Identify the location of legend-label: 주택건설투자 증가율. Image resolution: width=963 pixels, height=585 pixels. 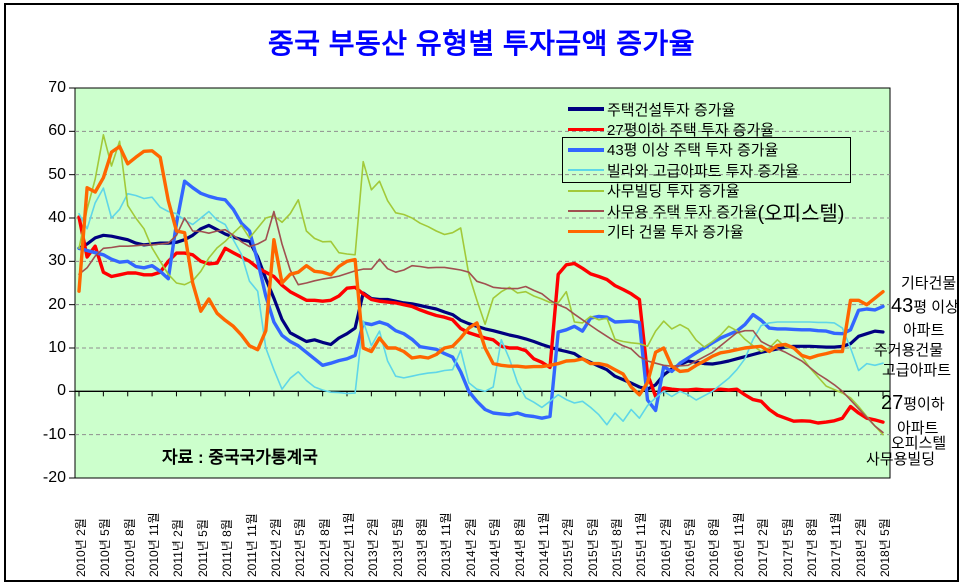
(671, 110).